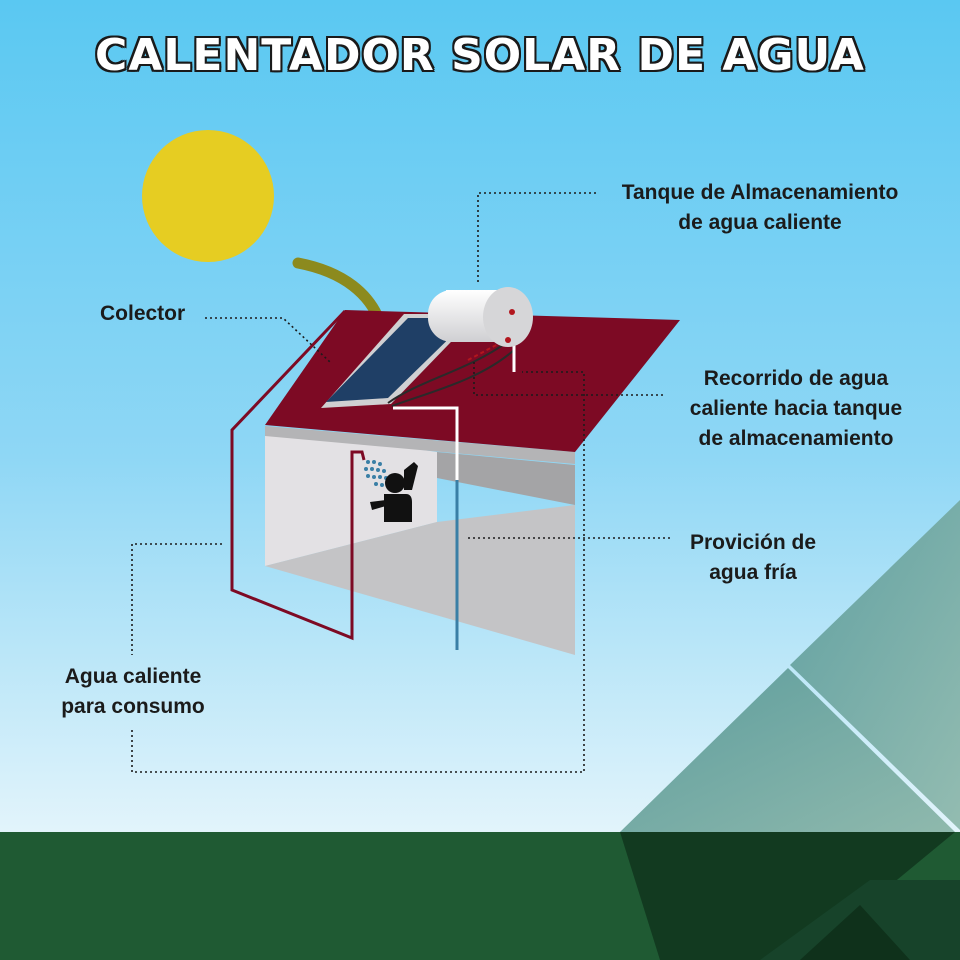 The width and height of the screenshot is (960, 960). I want to click on leader-consumo-top, so click(176, 599).